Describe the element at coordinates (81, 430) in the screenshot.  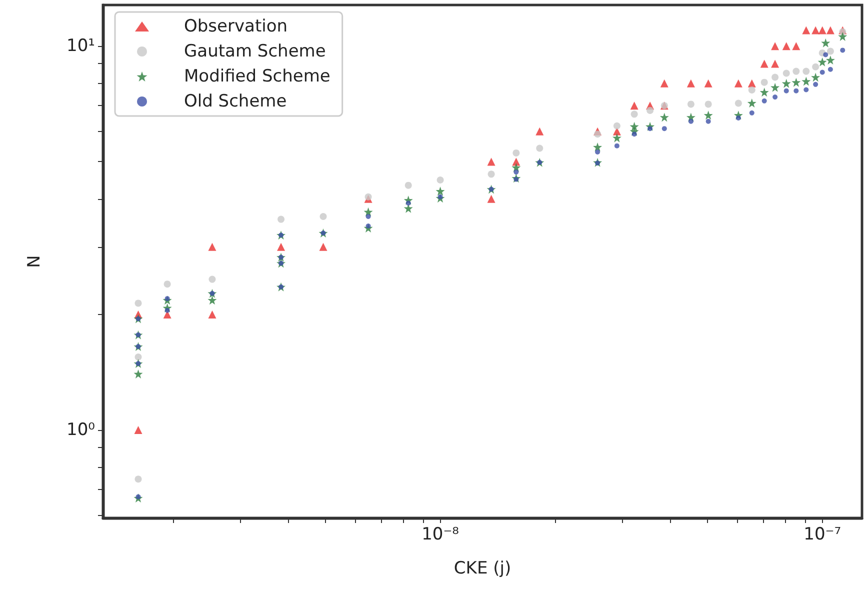
I see `y-tick-label: 10⁰` at that location.